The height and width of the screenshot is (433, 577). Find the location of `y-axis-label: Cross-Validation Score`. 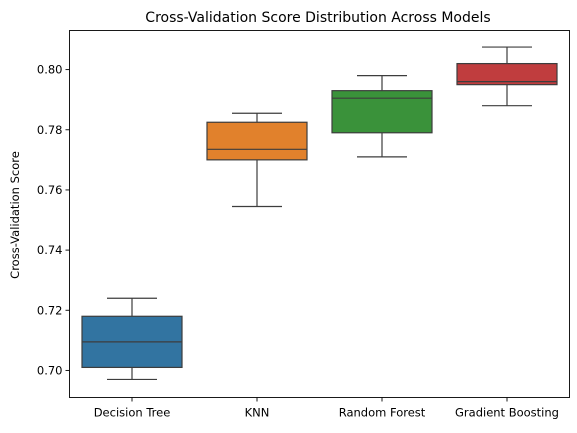

y-axis-label: Cross-Validation Score is located at coordinates (15, 215).